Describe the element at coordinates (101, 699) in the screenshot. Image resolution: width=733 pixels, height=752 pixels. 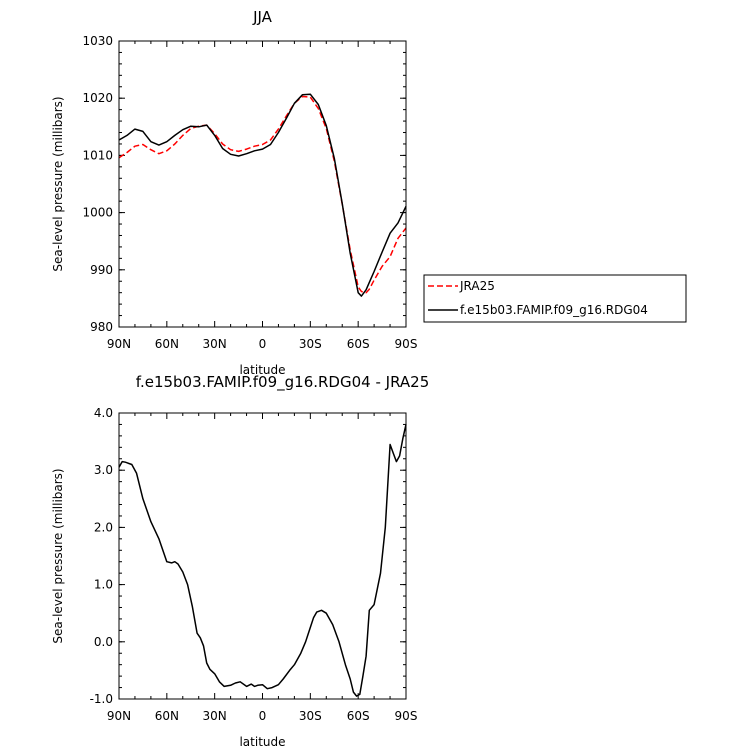
I see `y-tick-label: -1.0` at that location.